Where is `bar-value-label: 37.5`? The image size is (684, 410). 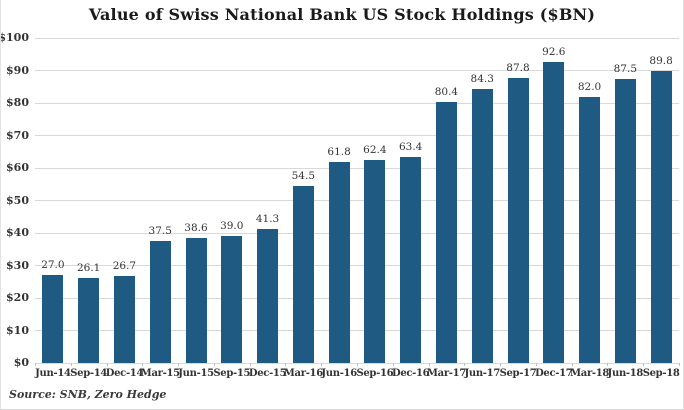 bar-value-label: 37.5 is located at coordinates (160, 231).